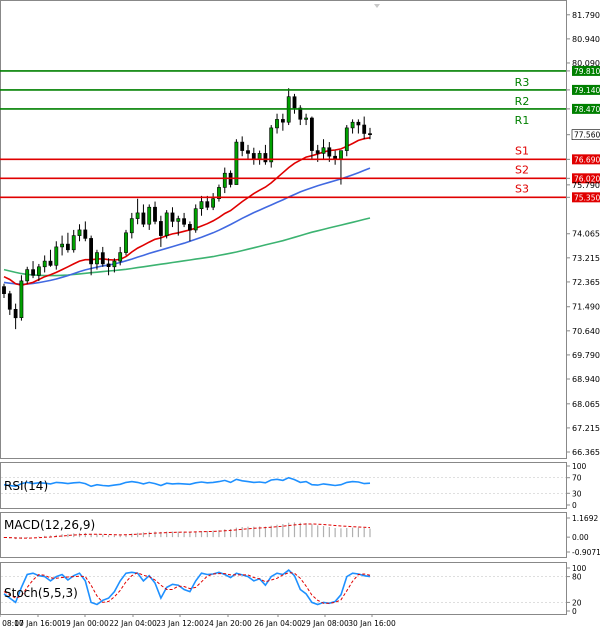 The width and height of the screenshot is (600, 632). What do you see at coordinates (586, 258) in the screenshot?
I see `price-tick-label: 73.215` at bounding box center [586, 258].